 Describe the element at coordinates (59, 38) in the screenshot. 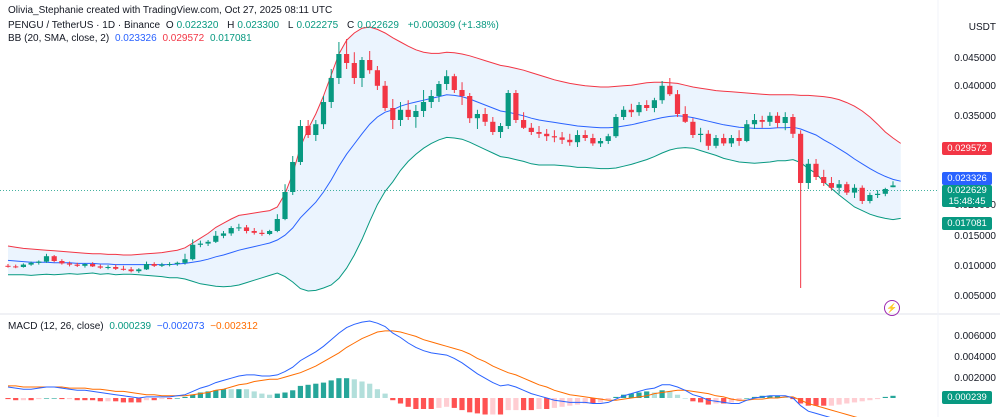

I see `bb-legend-label: BB (20, SMA, close, 2)` at that location.